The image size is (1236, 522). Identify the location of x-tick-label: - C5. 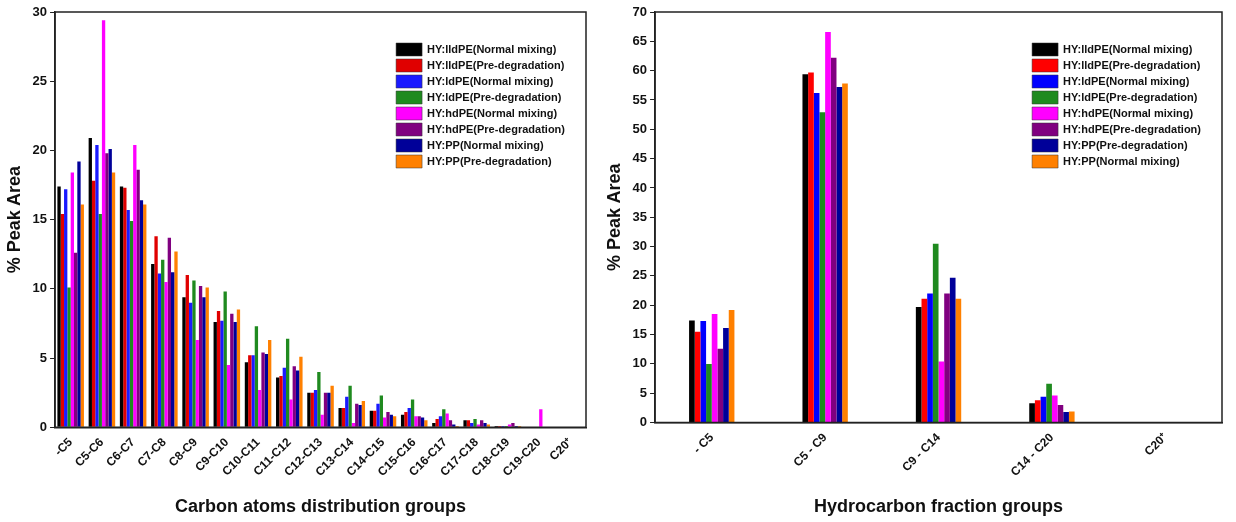
(703, 443).